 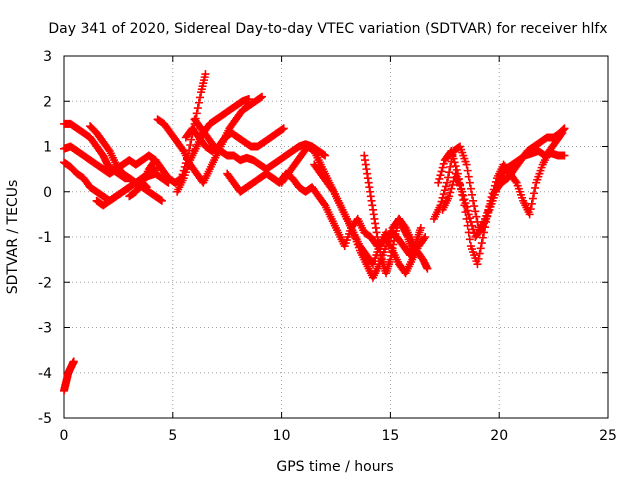 I want to click on y-tick-label: -1, so click(x=45, y=238).